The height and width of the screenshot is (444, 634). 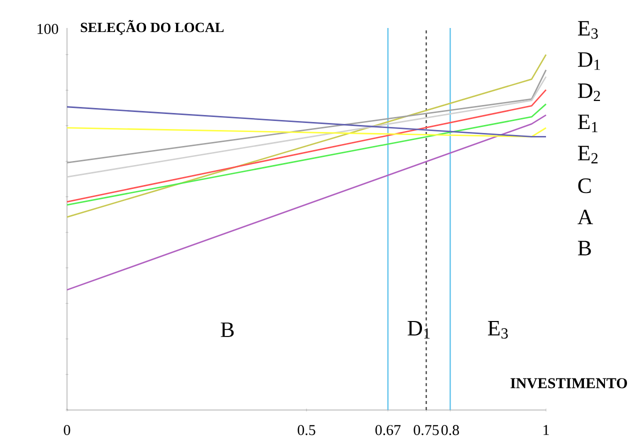 What do you see at coordinates (588, 155) in the screenshot?
I see `text: E$_{2}$` at bounding box center [588, 155].